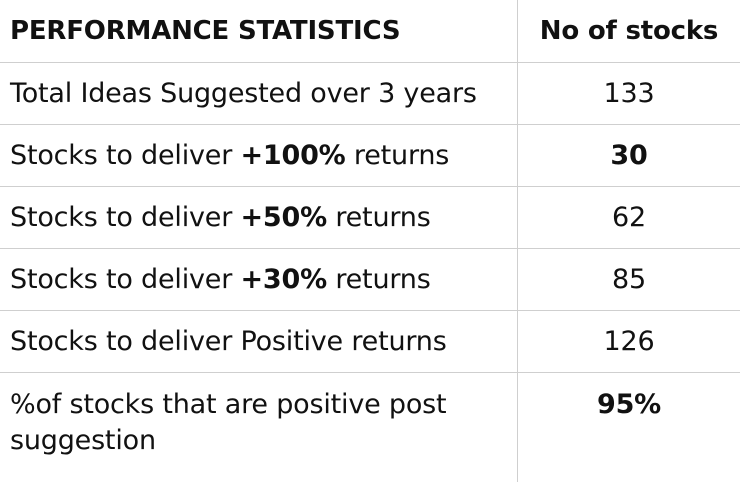 The height and width of the screenshot is (482, 740). I want to click on row-label: Total Ideas Suggested over 3 years, so click(258, 94).